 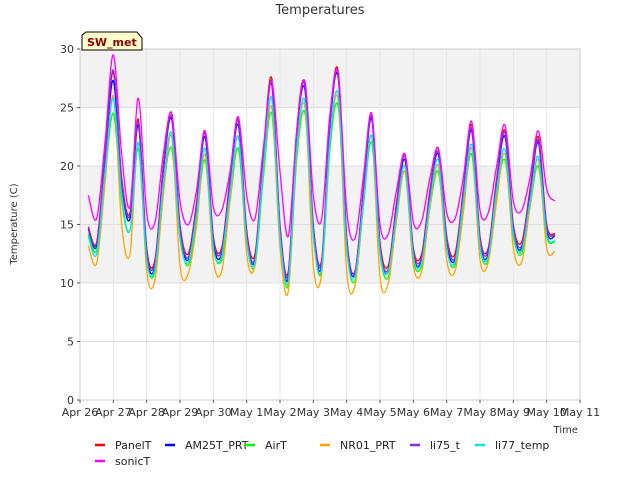 I want to click on x-tick-label: Apr 30, so click(x=213, y=412).